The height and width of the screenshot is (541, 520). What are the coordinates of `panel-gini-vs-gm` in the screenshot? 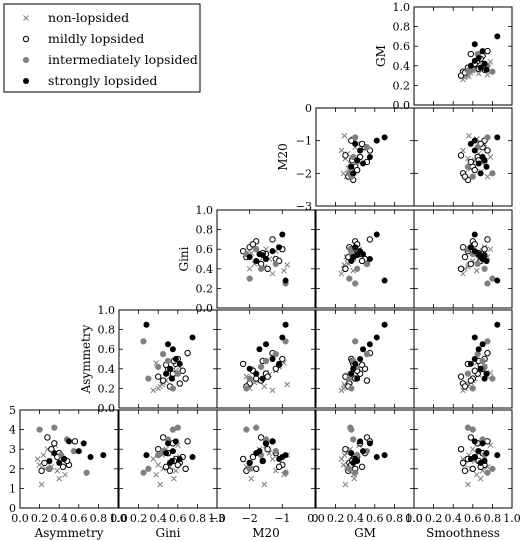 It's located at (365, 259).